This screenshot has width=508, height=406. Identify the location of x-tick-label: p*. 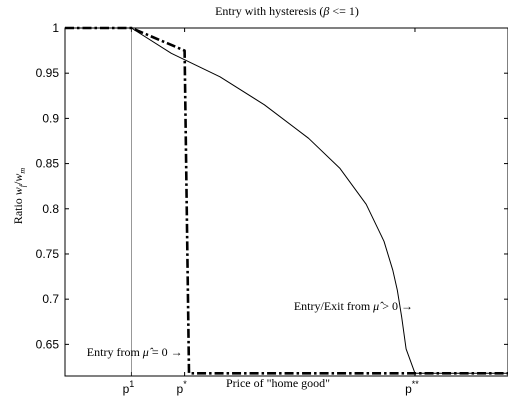
(182, 387).